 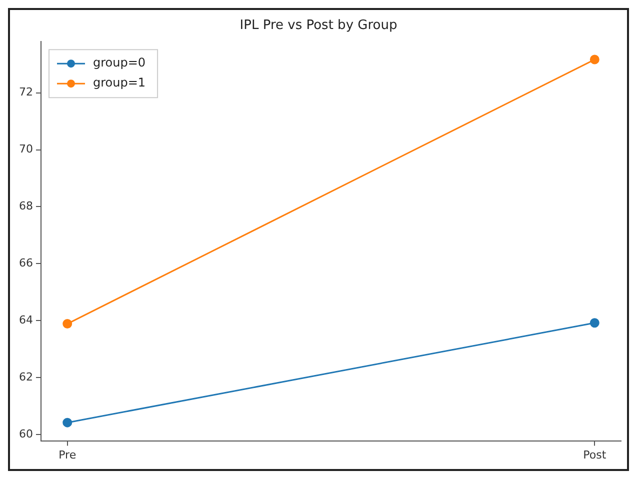 I want to click on y-tick-label: 68, so click(x=25, y=206).